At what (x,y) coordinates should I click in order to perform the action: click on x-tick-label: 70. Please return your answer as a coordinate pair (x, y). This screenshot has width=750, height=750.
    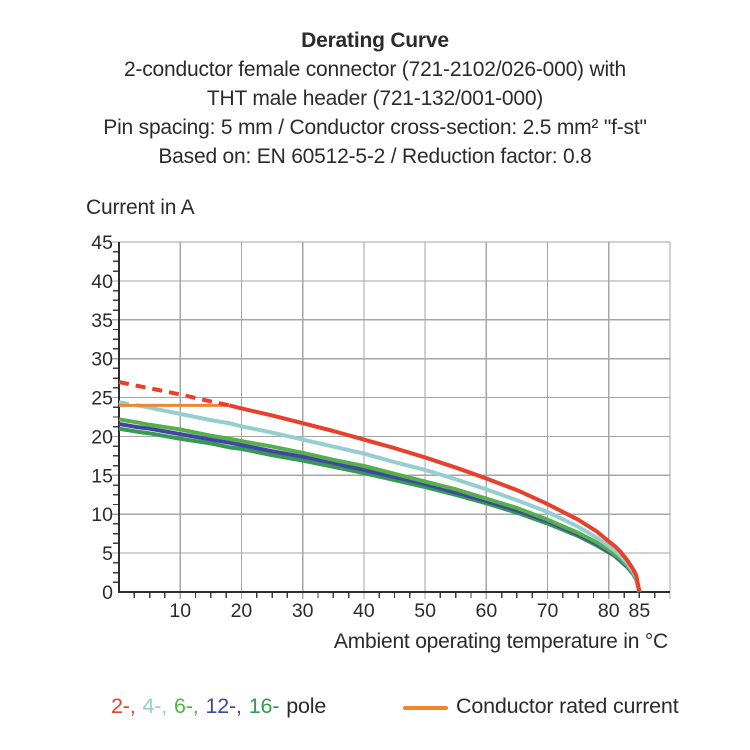
    Looking at the image, I should click on (548, 611).